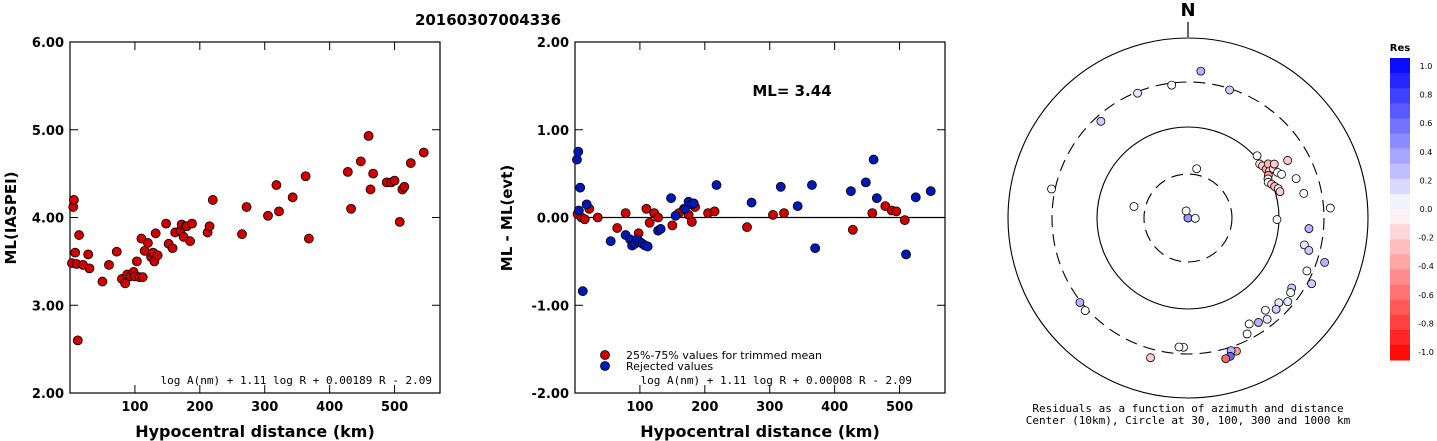 This screenshot has height=441, width=1437. What do you see at coordinates (1187, 10) in the screenshot?
I see `north-label: N` at bounding box center [1187, 10].